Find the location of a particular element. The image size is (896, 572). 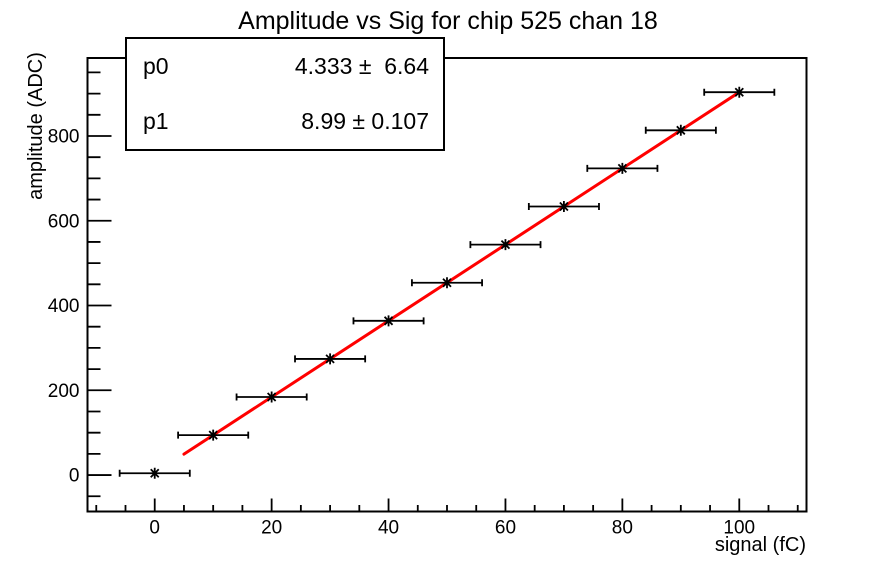

x-tick-label: 0 is located at coordinates (154, 528).